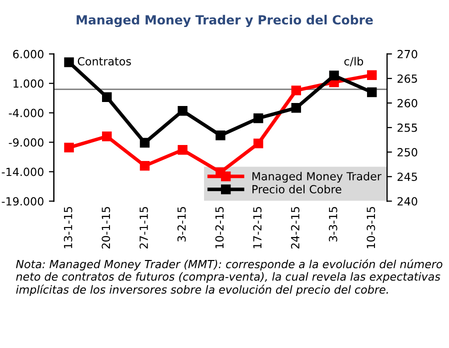  What do you see at coordinates (106, 227) in the screenshot?
I see `x-tick-label: 20-1-15` at bounding box center [106, 227].